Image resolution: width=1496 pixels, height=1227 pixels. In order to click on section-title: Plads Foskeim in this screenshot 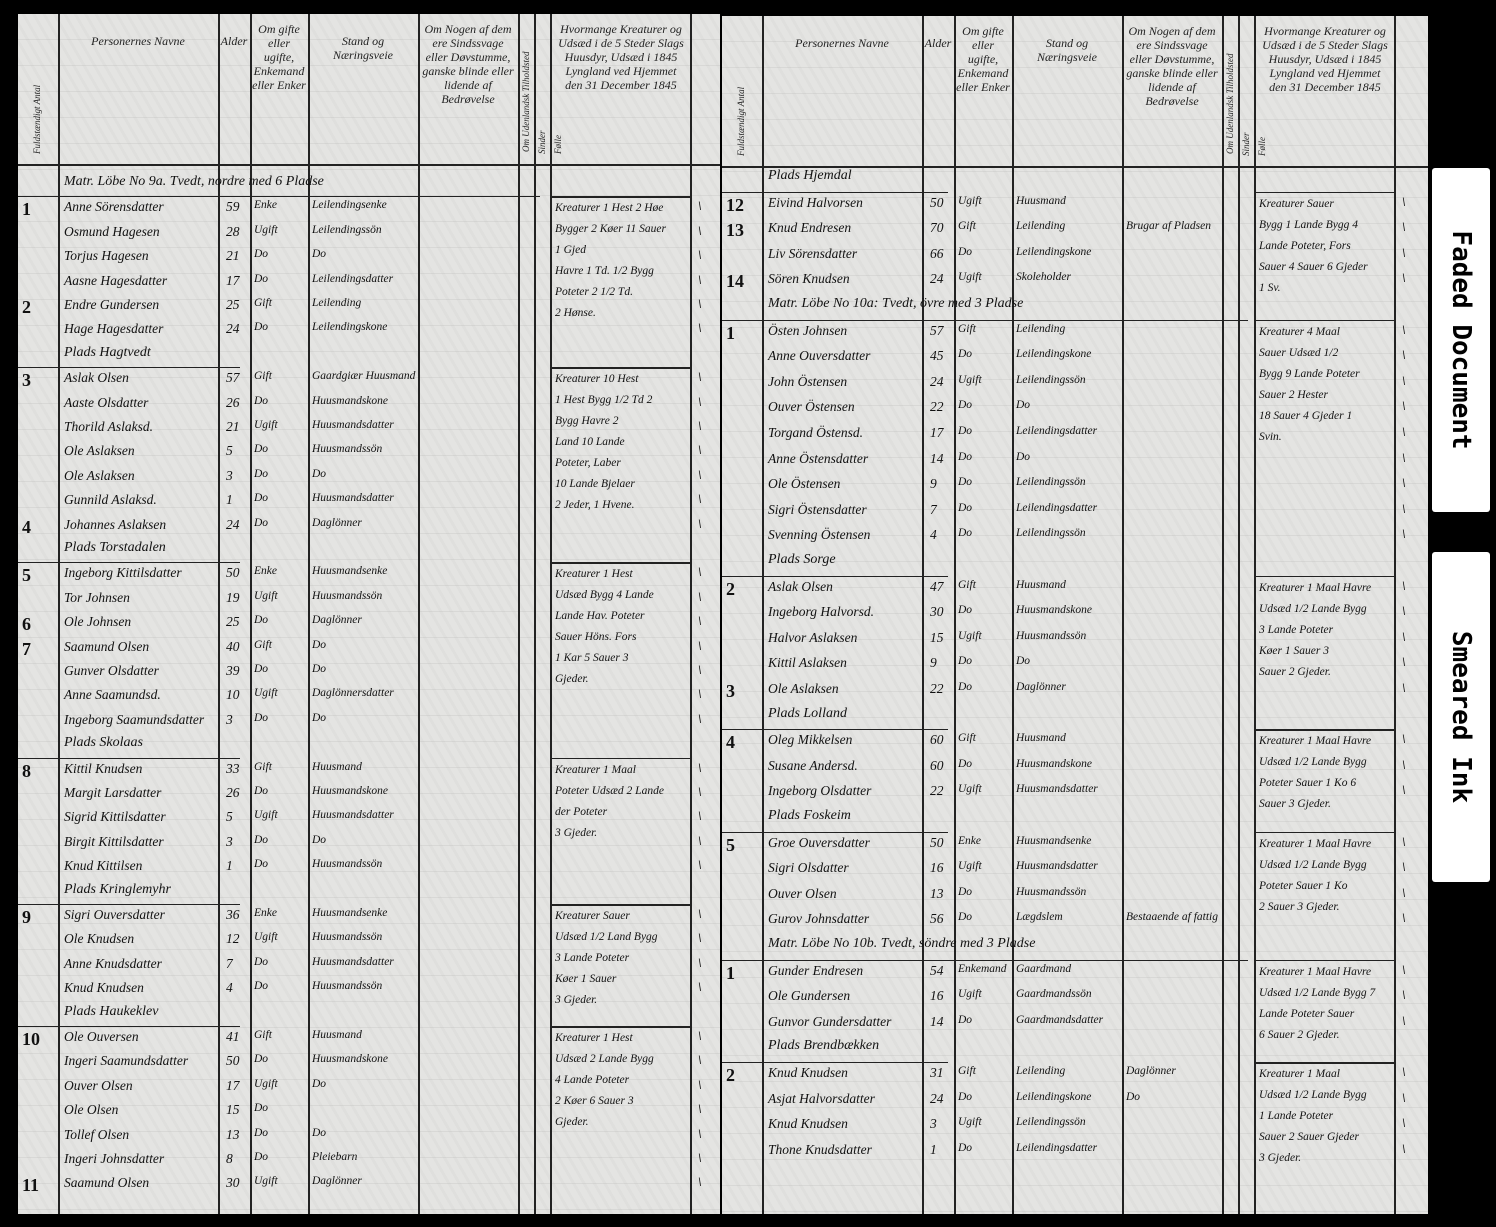, I will do `click(809, 815)`.